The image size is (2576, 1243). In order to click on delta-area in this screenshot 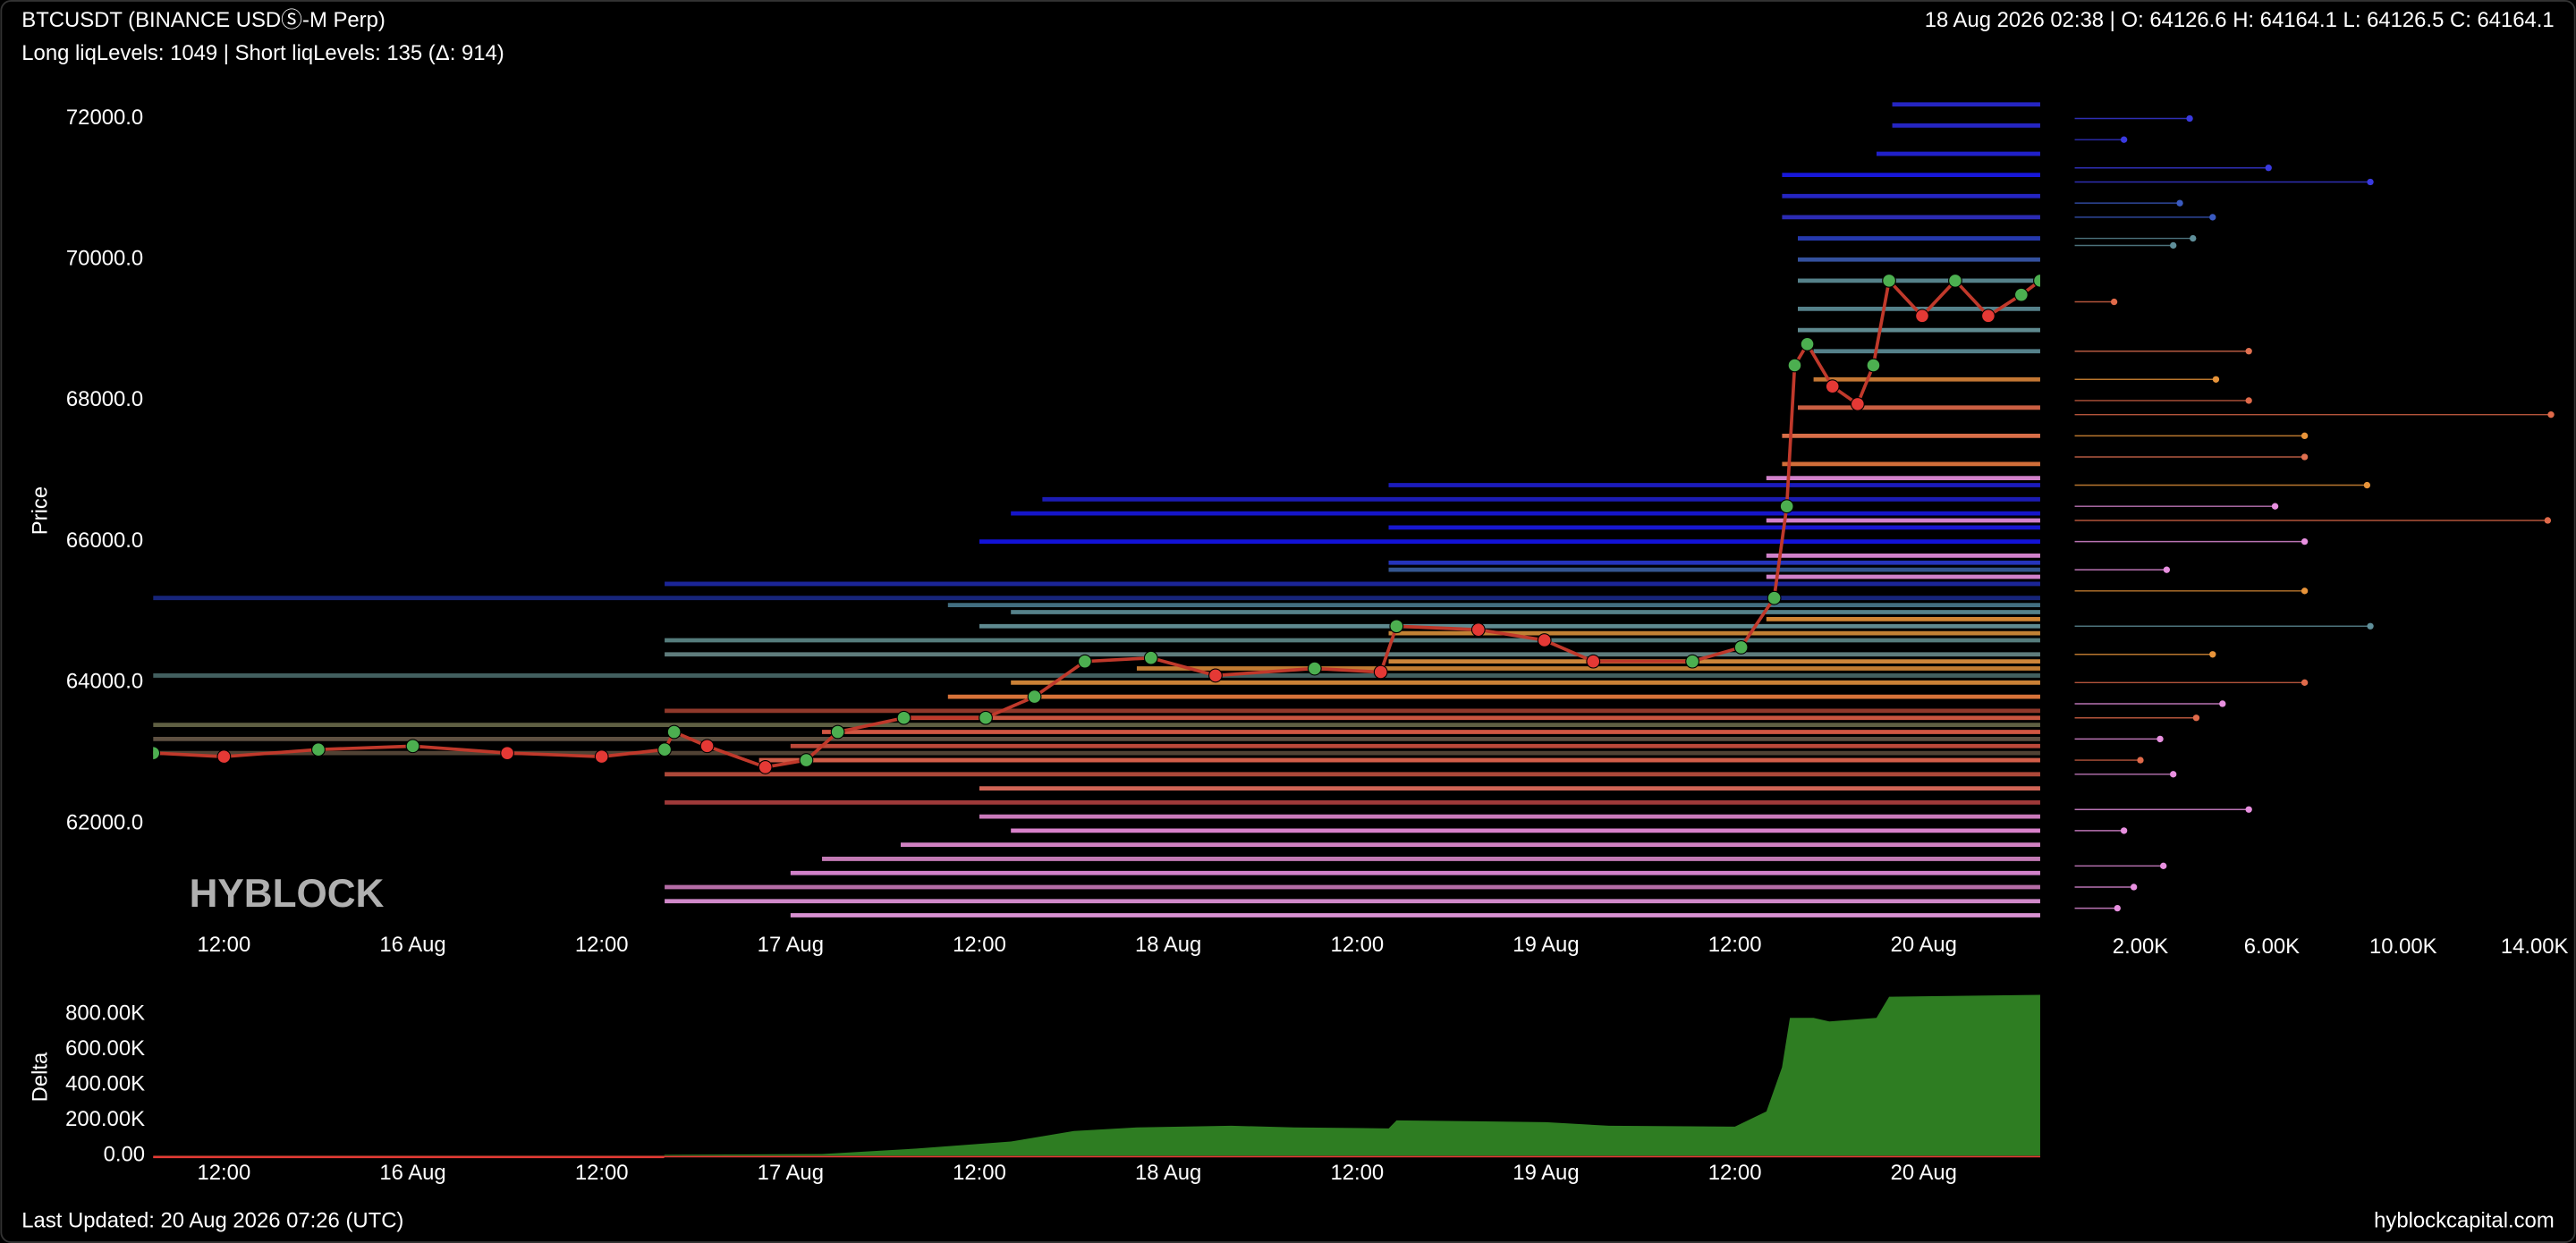, I will do `click(1096, 1075)`.